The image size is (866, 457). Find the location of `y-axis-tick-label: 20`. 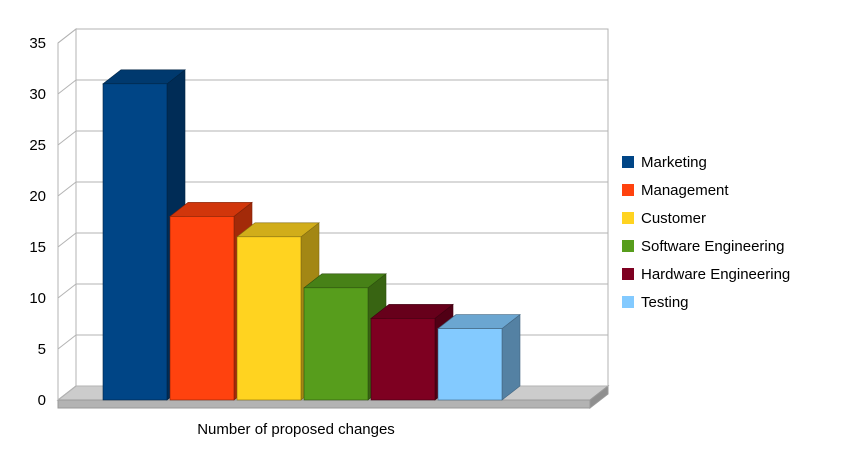

y-axis-tick-label: 20 is located at coordinates (37, 196).